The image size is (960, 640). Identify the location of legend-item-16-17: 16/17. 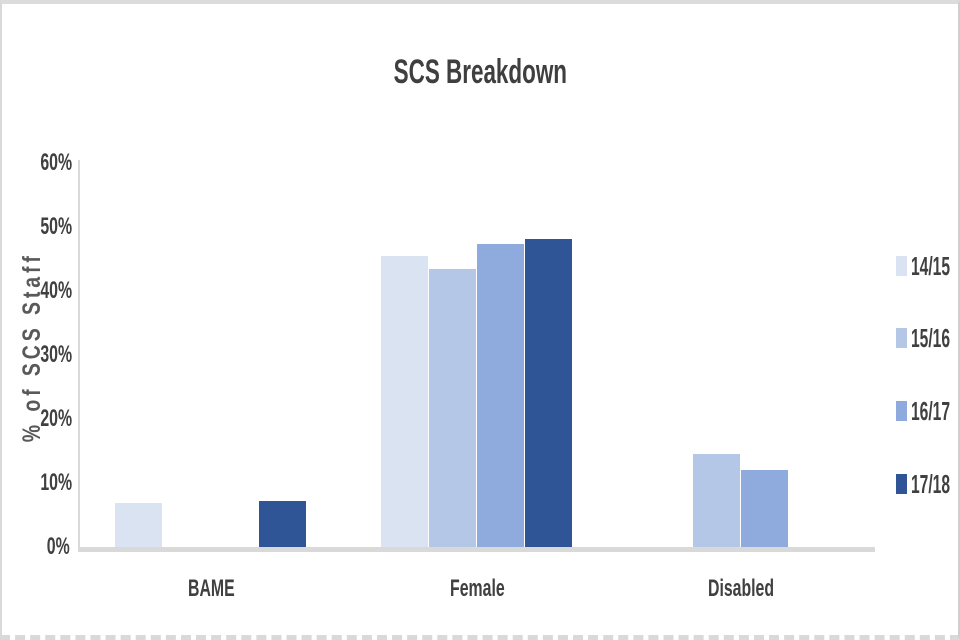
(928, 411).